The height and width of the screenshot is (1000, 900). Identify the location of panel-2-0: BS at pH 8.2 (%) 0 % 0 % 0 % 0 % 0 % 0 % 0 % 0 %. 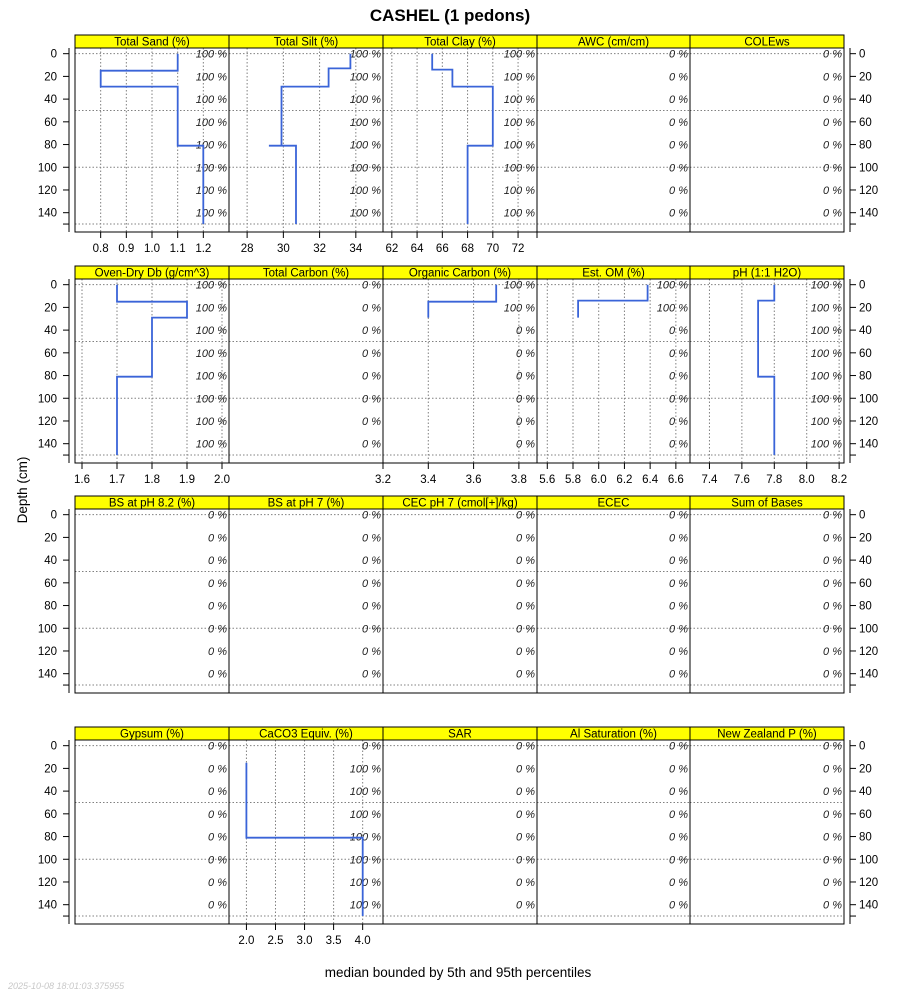
(152, 594).